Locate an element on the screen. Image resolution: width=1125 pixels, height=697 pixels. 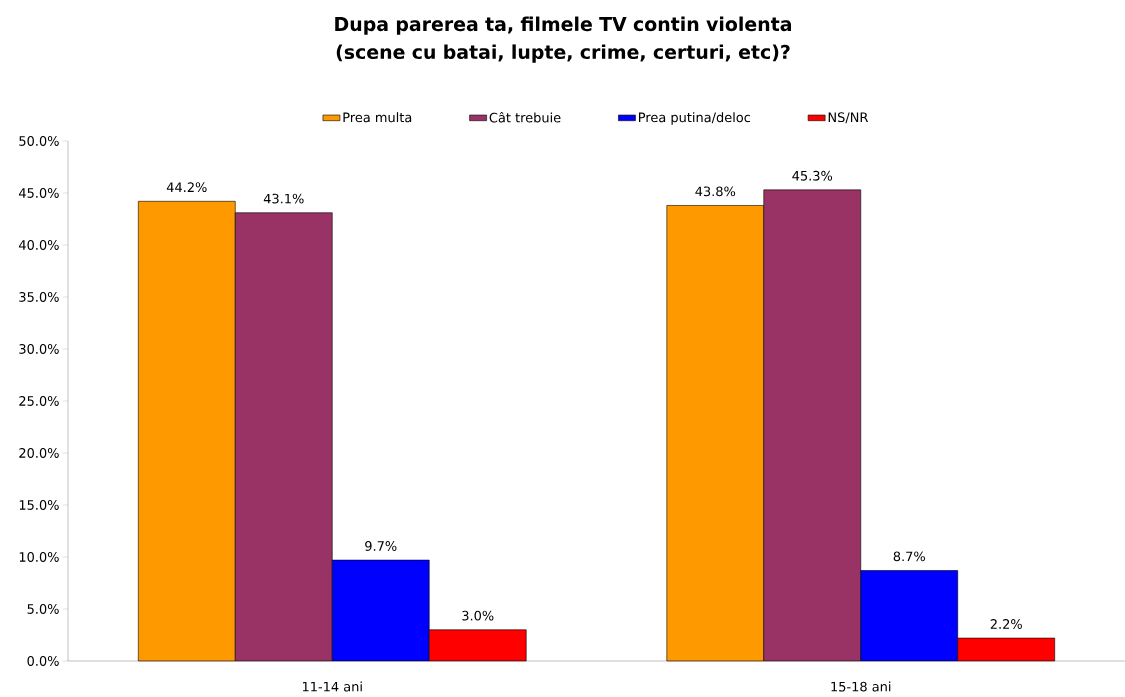
y-tick-label: 5.0% is located at coordinates (43, 609).